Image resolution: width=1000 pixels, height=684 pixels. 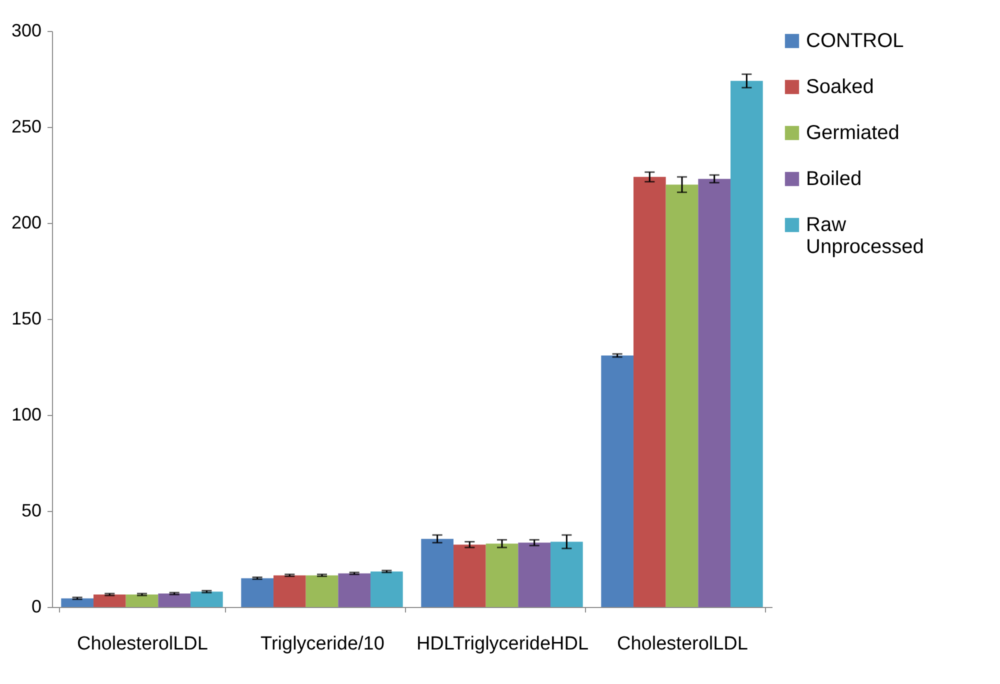 I want to click on y-tick-label: 300, so click(x=26, y=30).